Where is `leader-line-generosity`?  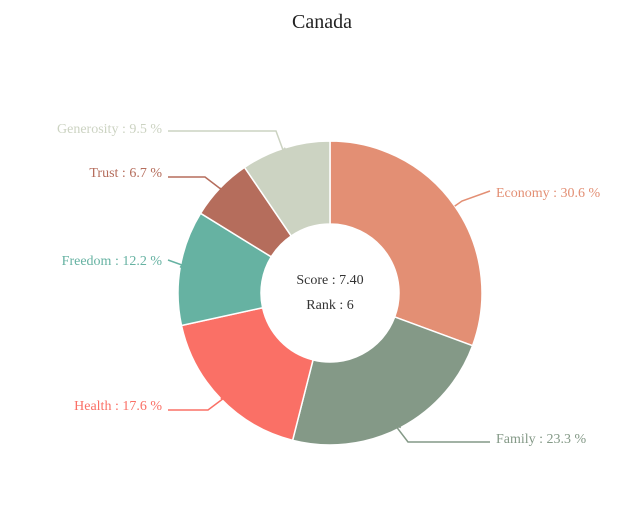 leader-line-generosity is located at coordinates (227, 141).